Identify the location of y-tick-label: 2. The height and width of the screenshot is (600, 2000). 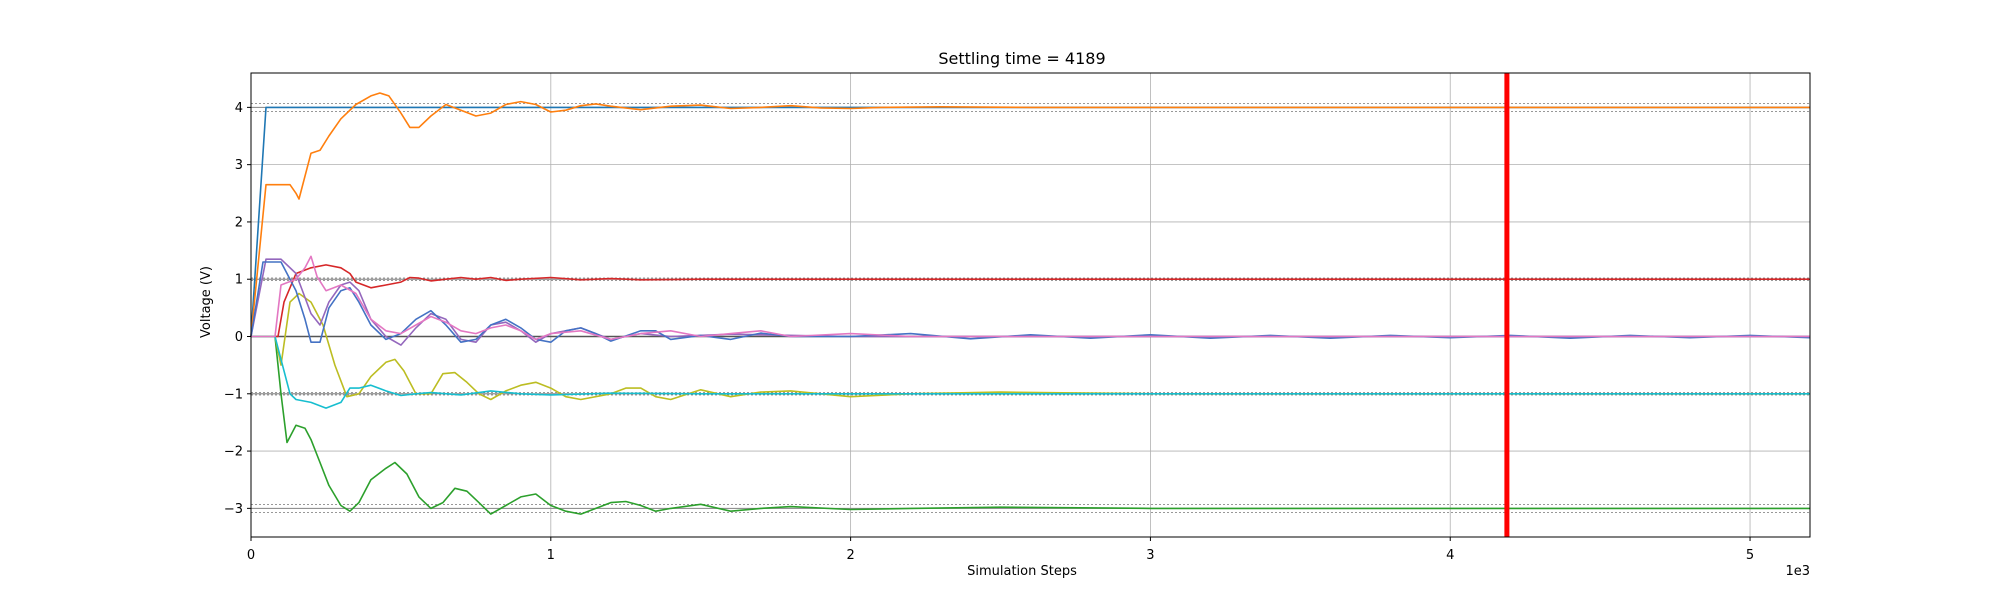
(239, 222).